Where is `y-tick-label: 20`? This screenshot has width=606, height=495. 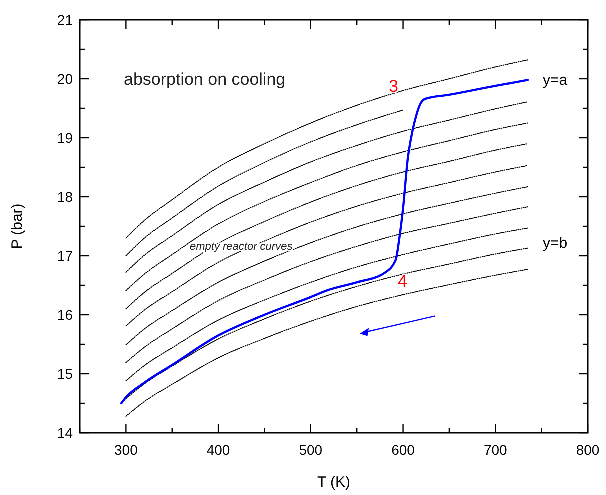
y-tick-label: 20 is located at coordinates (65, 79).